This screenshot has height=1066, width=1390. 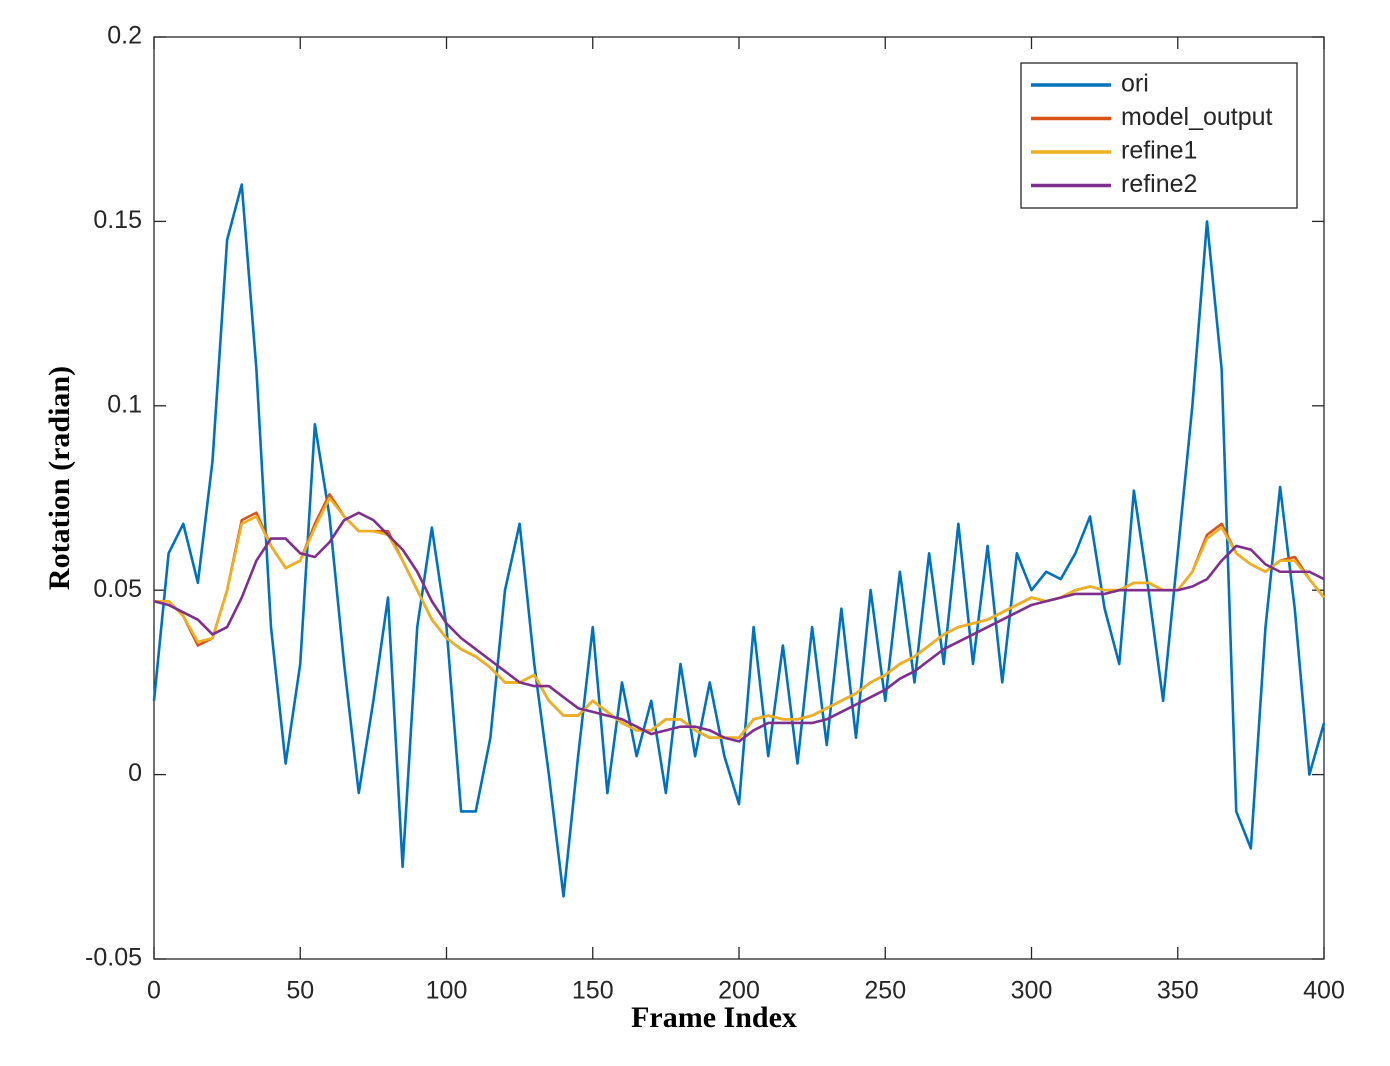 I want to click on legend-label: refine2, so click(x=1159, y=184).